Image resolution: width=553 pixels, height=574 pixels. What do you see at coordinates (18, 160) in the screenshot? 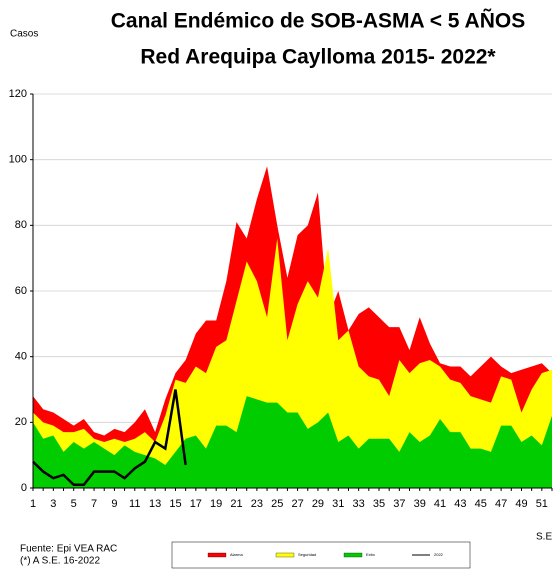
I see `y-tick-label: 100` at bounding box center [18, 160].